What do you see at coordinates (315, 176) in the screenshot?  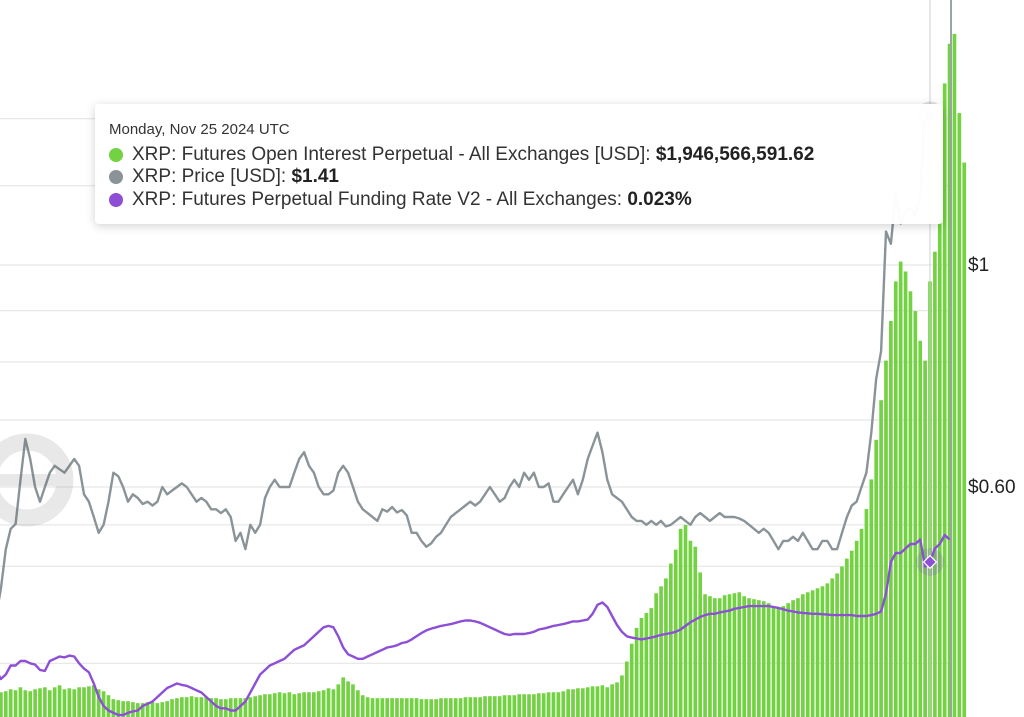 I see `tooltip-series-value: $1.41` at bounding box center [315, 176].